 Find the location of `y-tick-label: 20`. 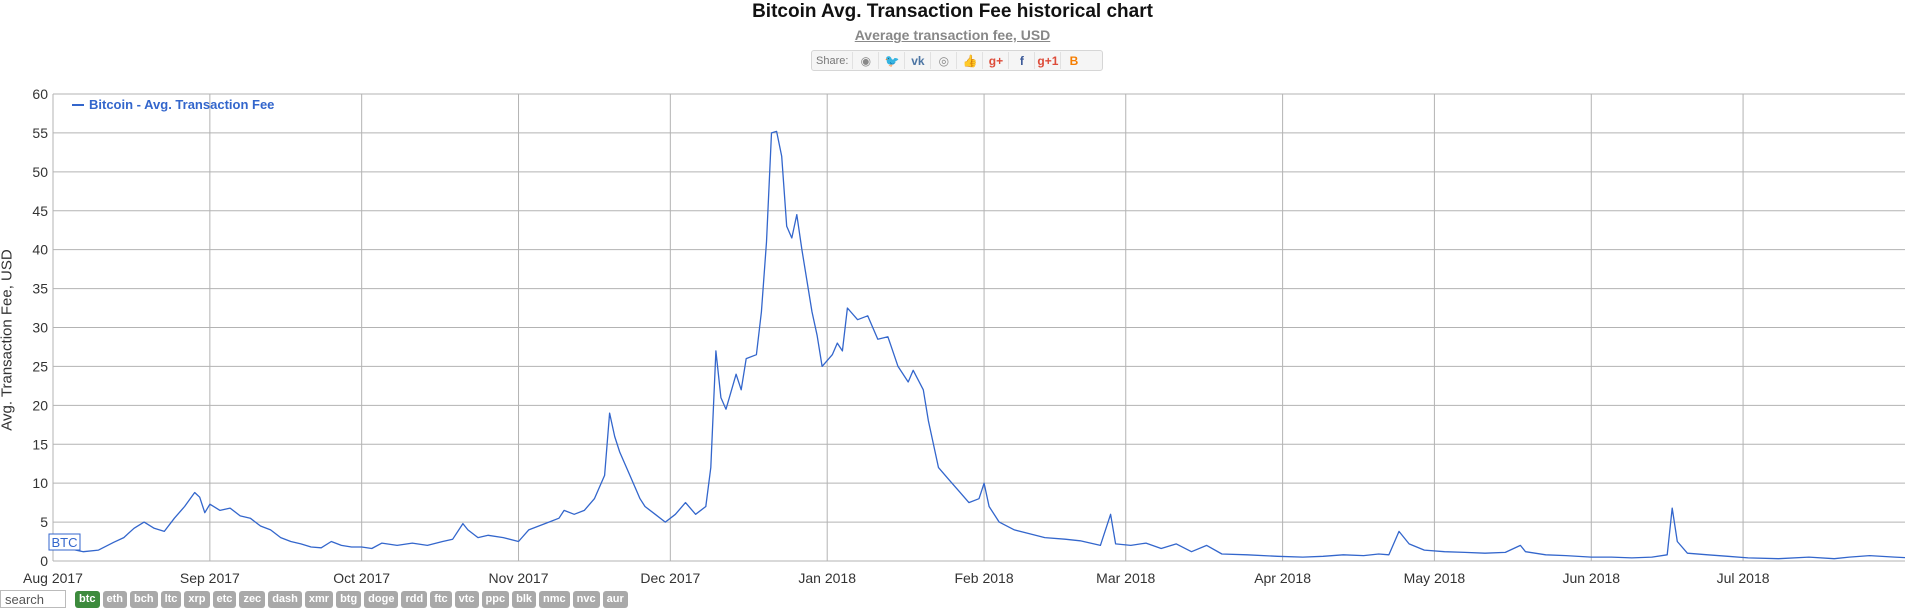

y-tick-label: 20 is located at coordinates (40, 405).